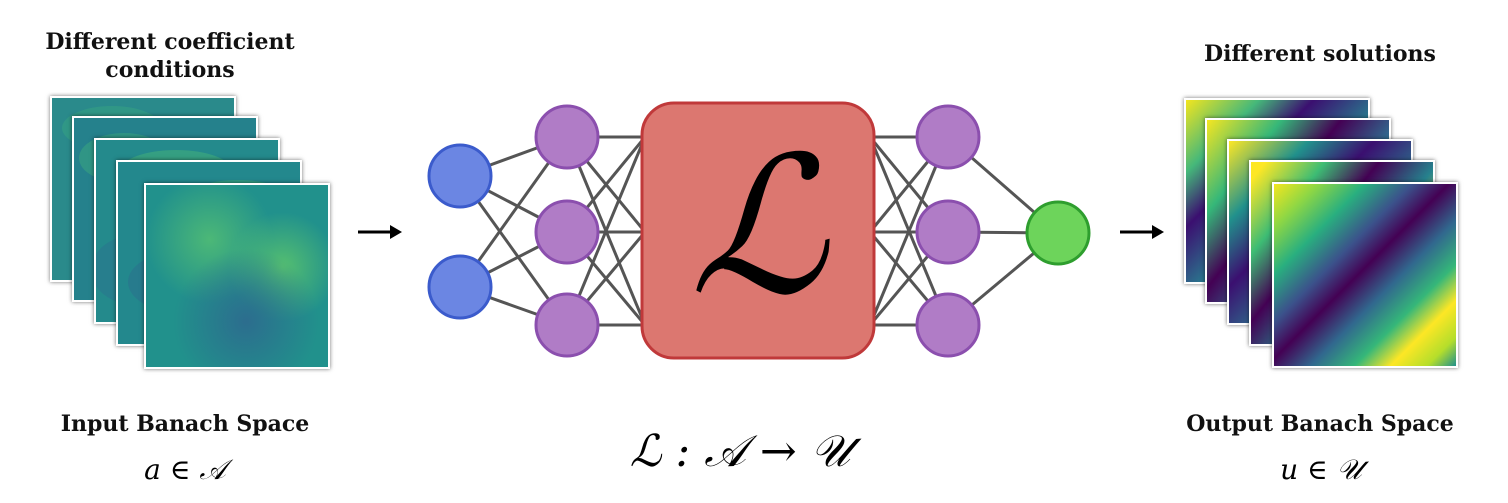 This screenshot has height=503, width=1508. I want to click on input-heading: Different coefficient conditions, so click(170, 56).